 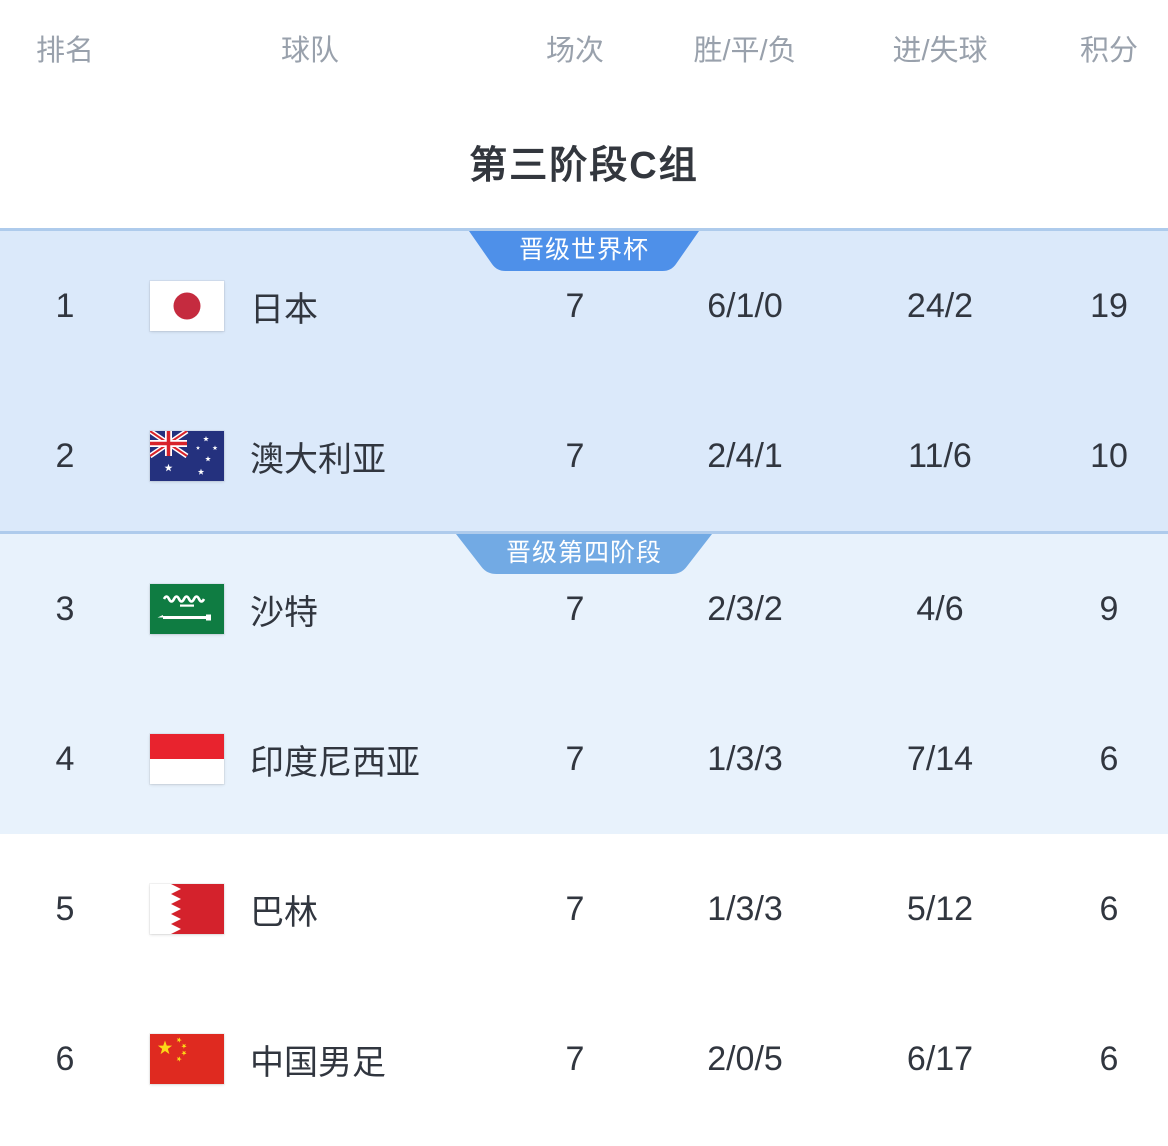 I want to click on header-wdl: 胜/平/负, so click(x=745, y=51).